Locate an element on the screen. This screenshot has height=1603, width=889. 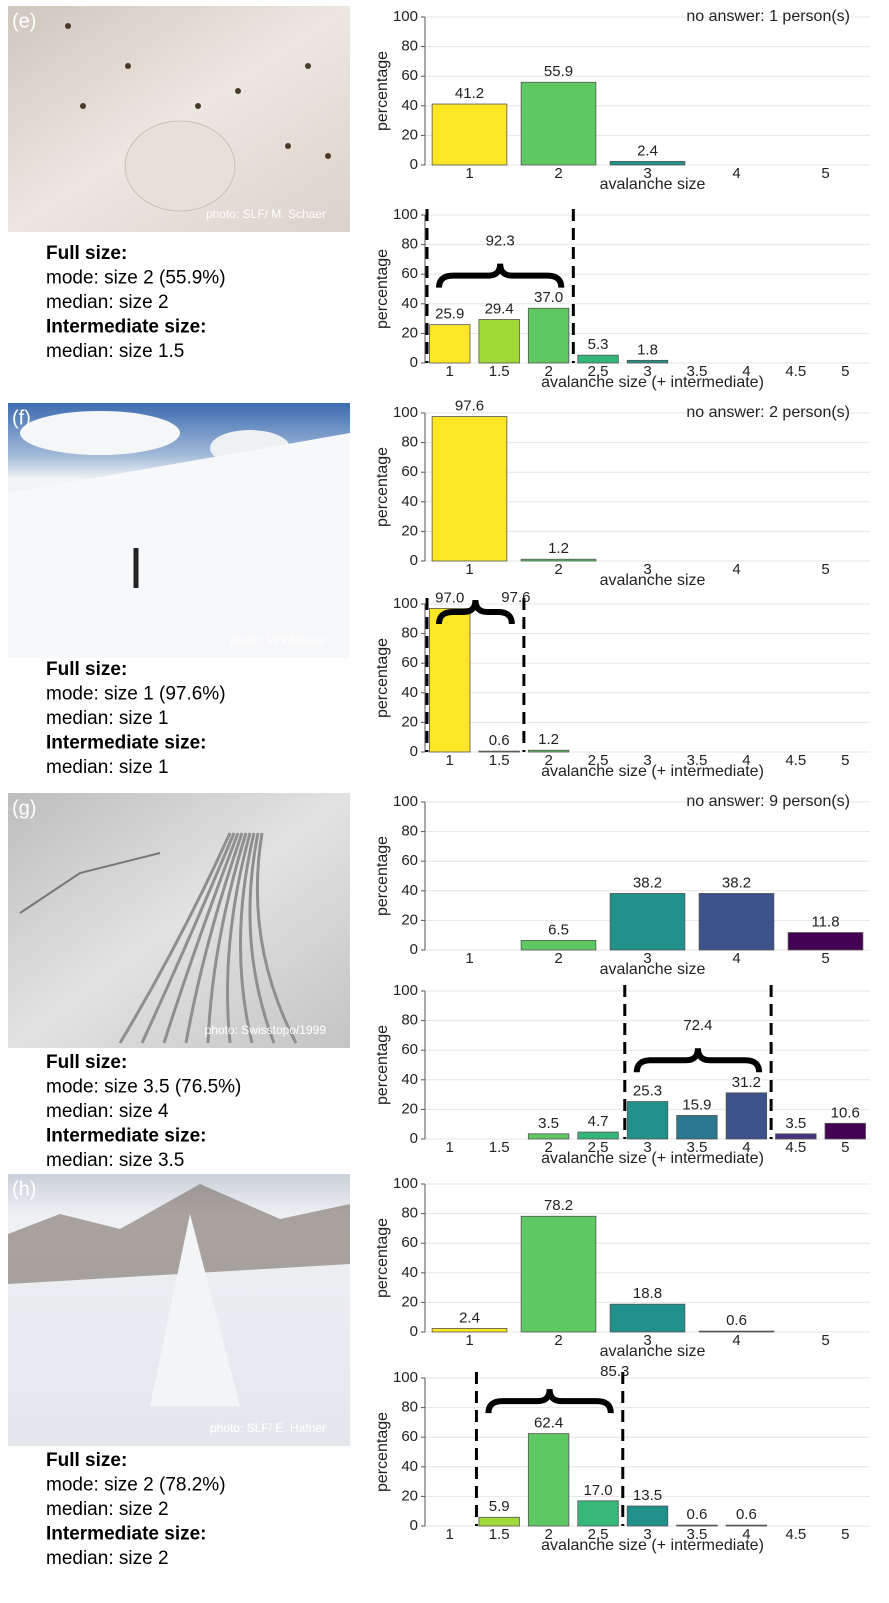
annotation: no answer: 2 person(s) is located at coordinates (768, 412).